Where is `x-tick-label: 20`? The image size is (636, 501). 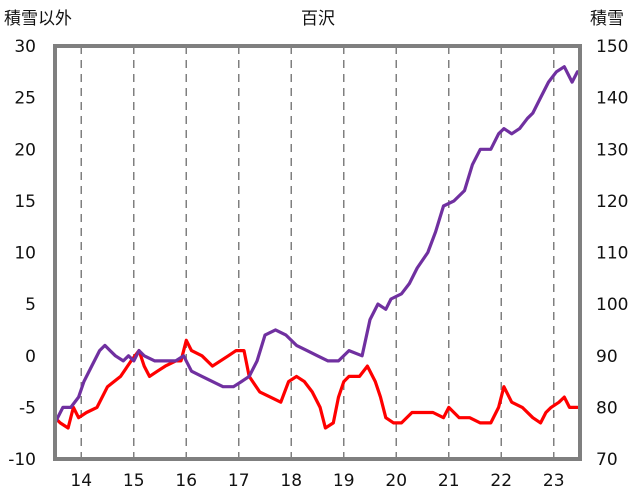 x-tick-label: 20 is located at coordinates (396, 481).